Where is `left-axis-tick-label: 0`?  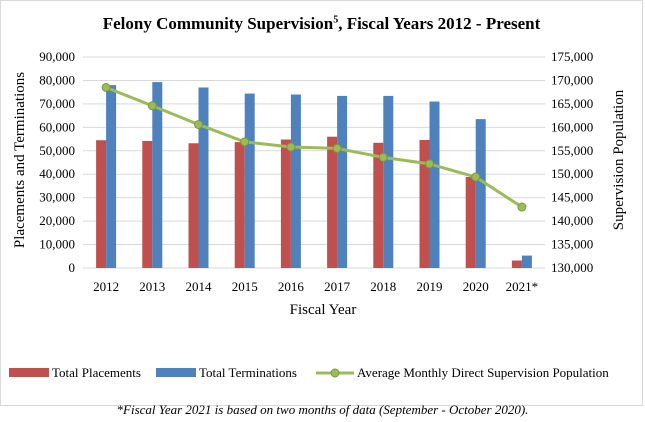 left-axis-tick-label: 0 is located at coordinates (72, 267).